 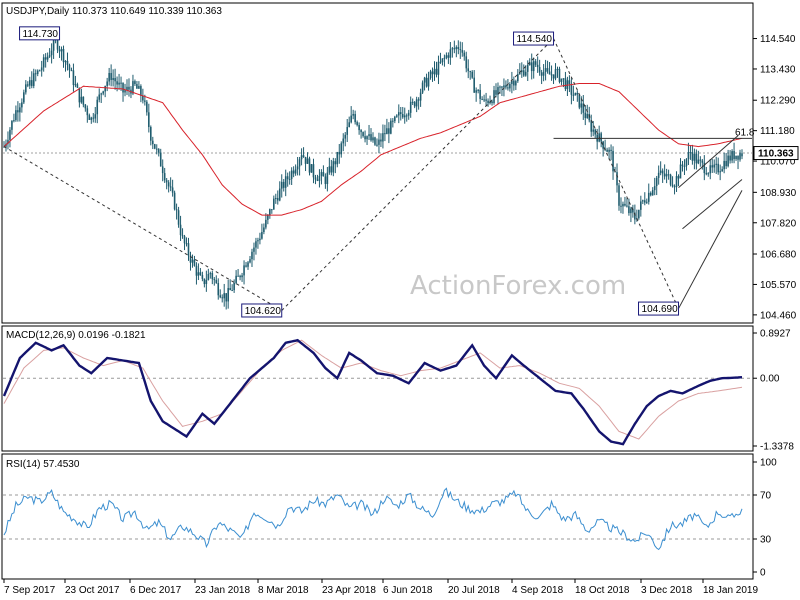 I want to click on macd-y-tick-label: -1.3378, so click(x=777, y=447).